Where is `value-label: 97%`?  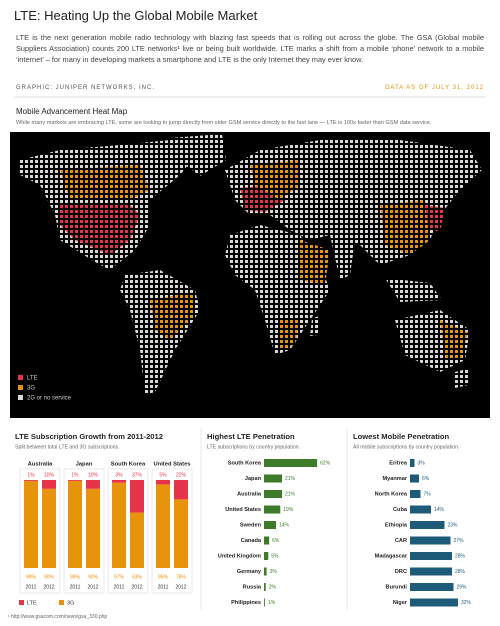 value-label: 97% is located at coordinates (119, 577).